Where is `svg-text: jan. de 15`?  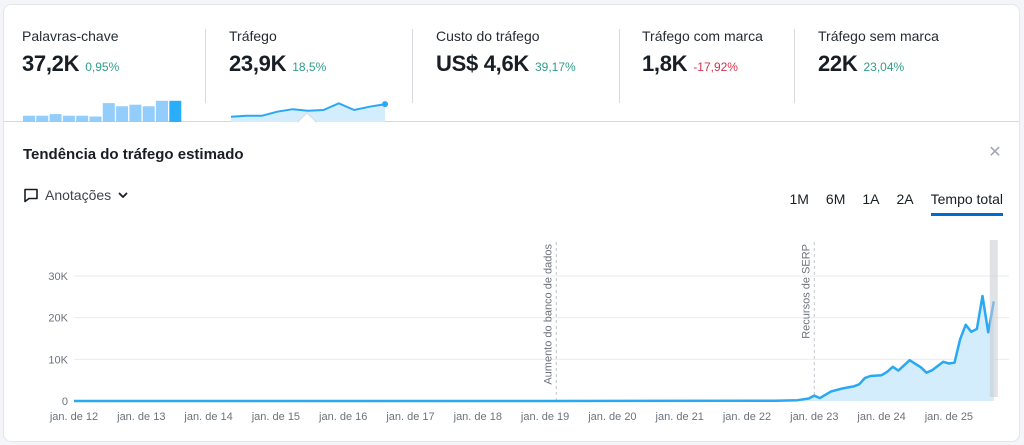
svg-text: jan. de 15 is located at coordinates (275, 417).